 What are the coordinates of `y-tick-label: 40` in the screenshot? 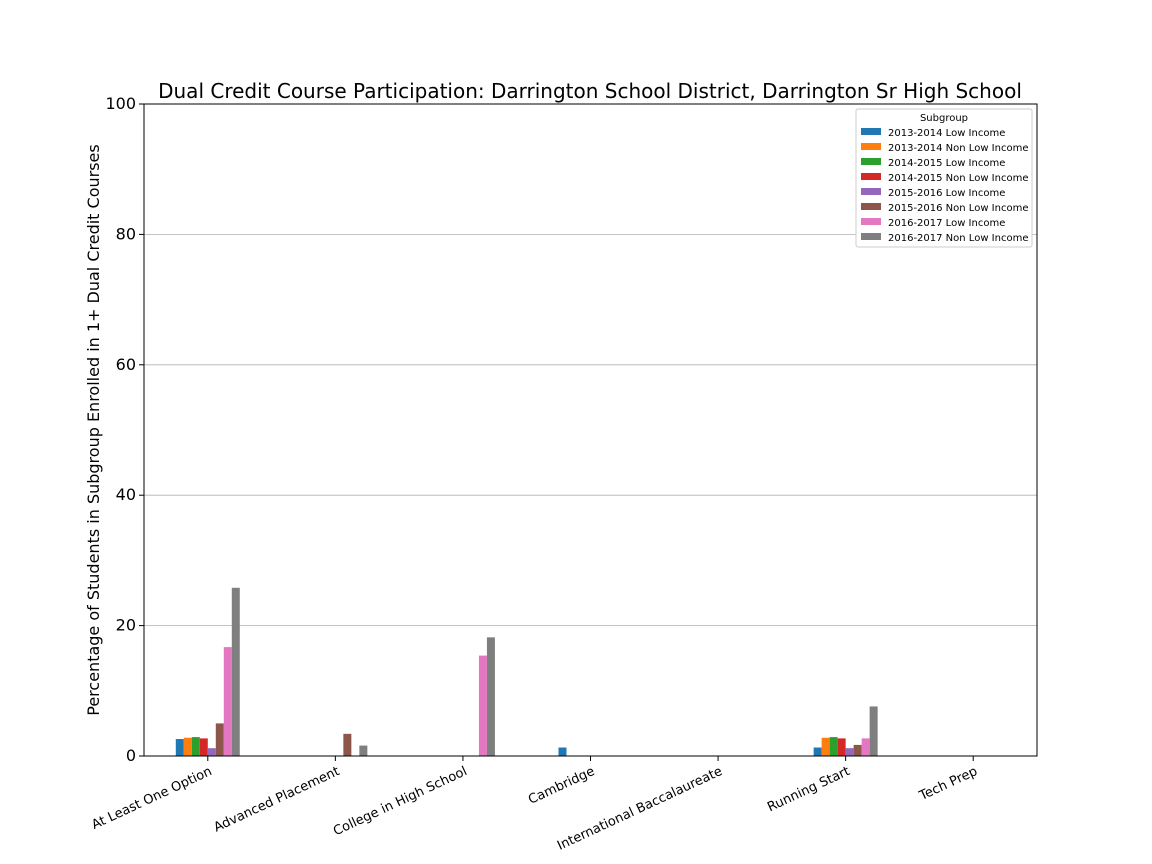 It's located at (126, 494).